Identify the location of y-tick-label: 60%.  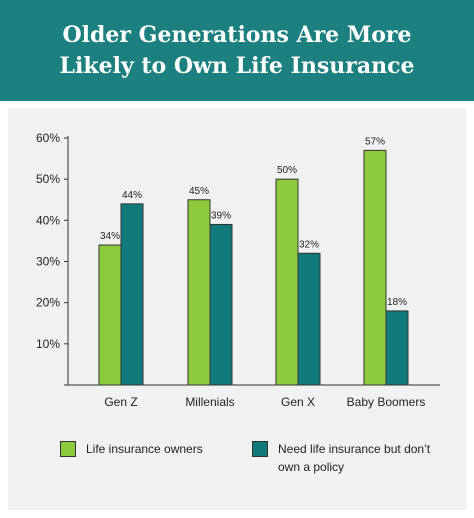
(48, 138).